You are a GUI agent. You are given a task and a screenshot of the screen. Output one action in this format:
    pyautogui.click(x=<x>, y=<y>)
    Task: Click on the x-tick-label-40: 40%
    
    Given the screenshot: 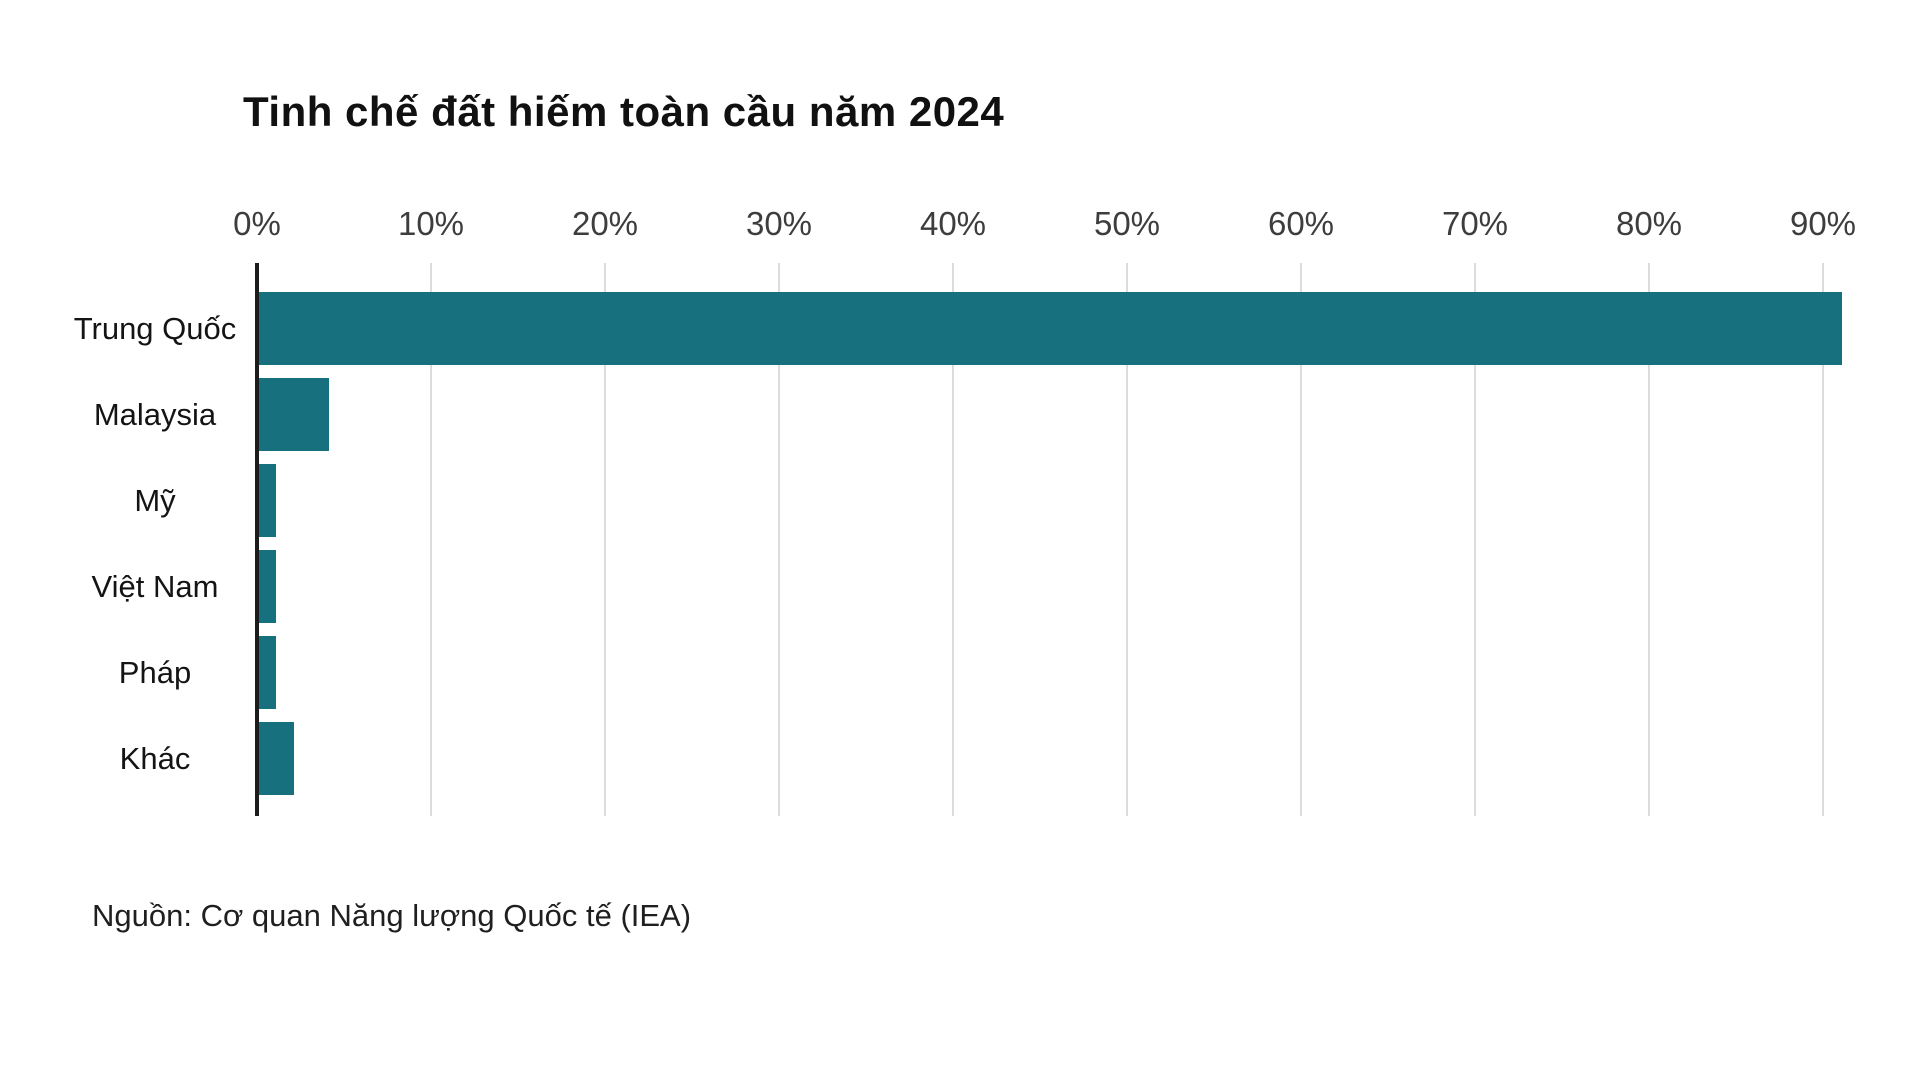 What is the action you would take?
    pyautogui.click(x=953, y=223)
    